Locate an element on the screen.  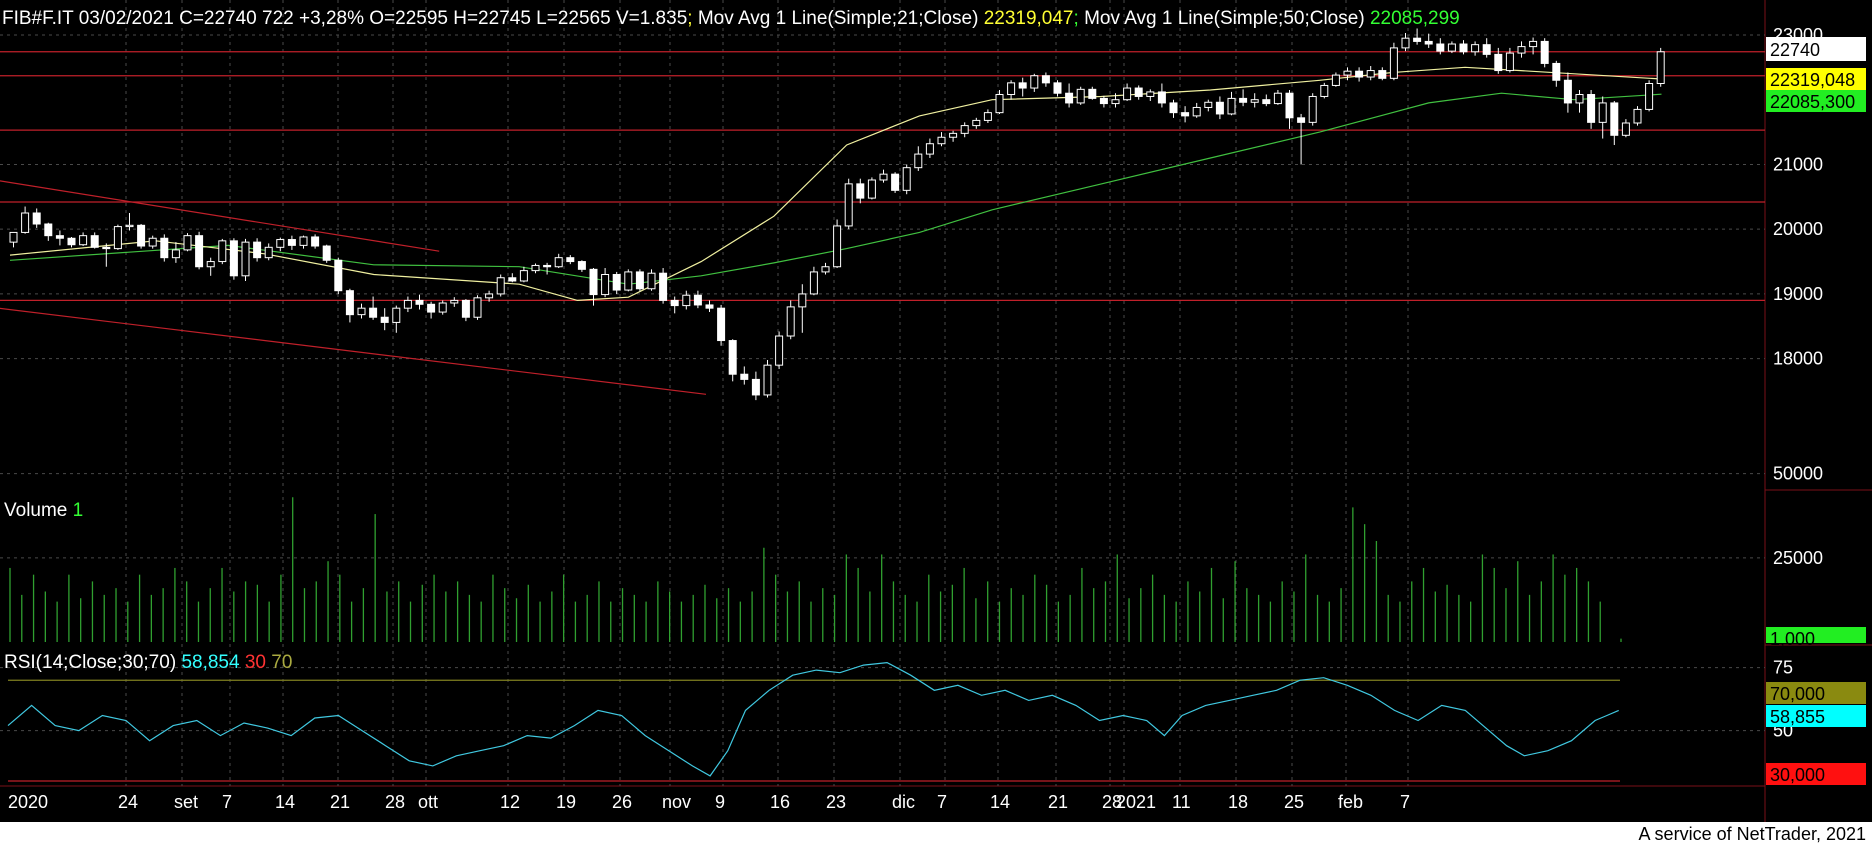
footer-strip is located at coordinates (936, 833).